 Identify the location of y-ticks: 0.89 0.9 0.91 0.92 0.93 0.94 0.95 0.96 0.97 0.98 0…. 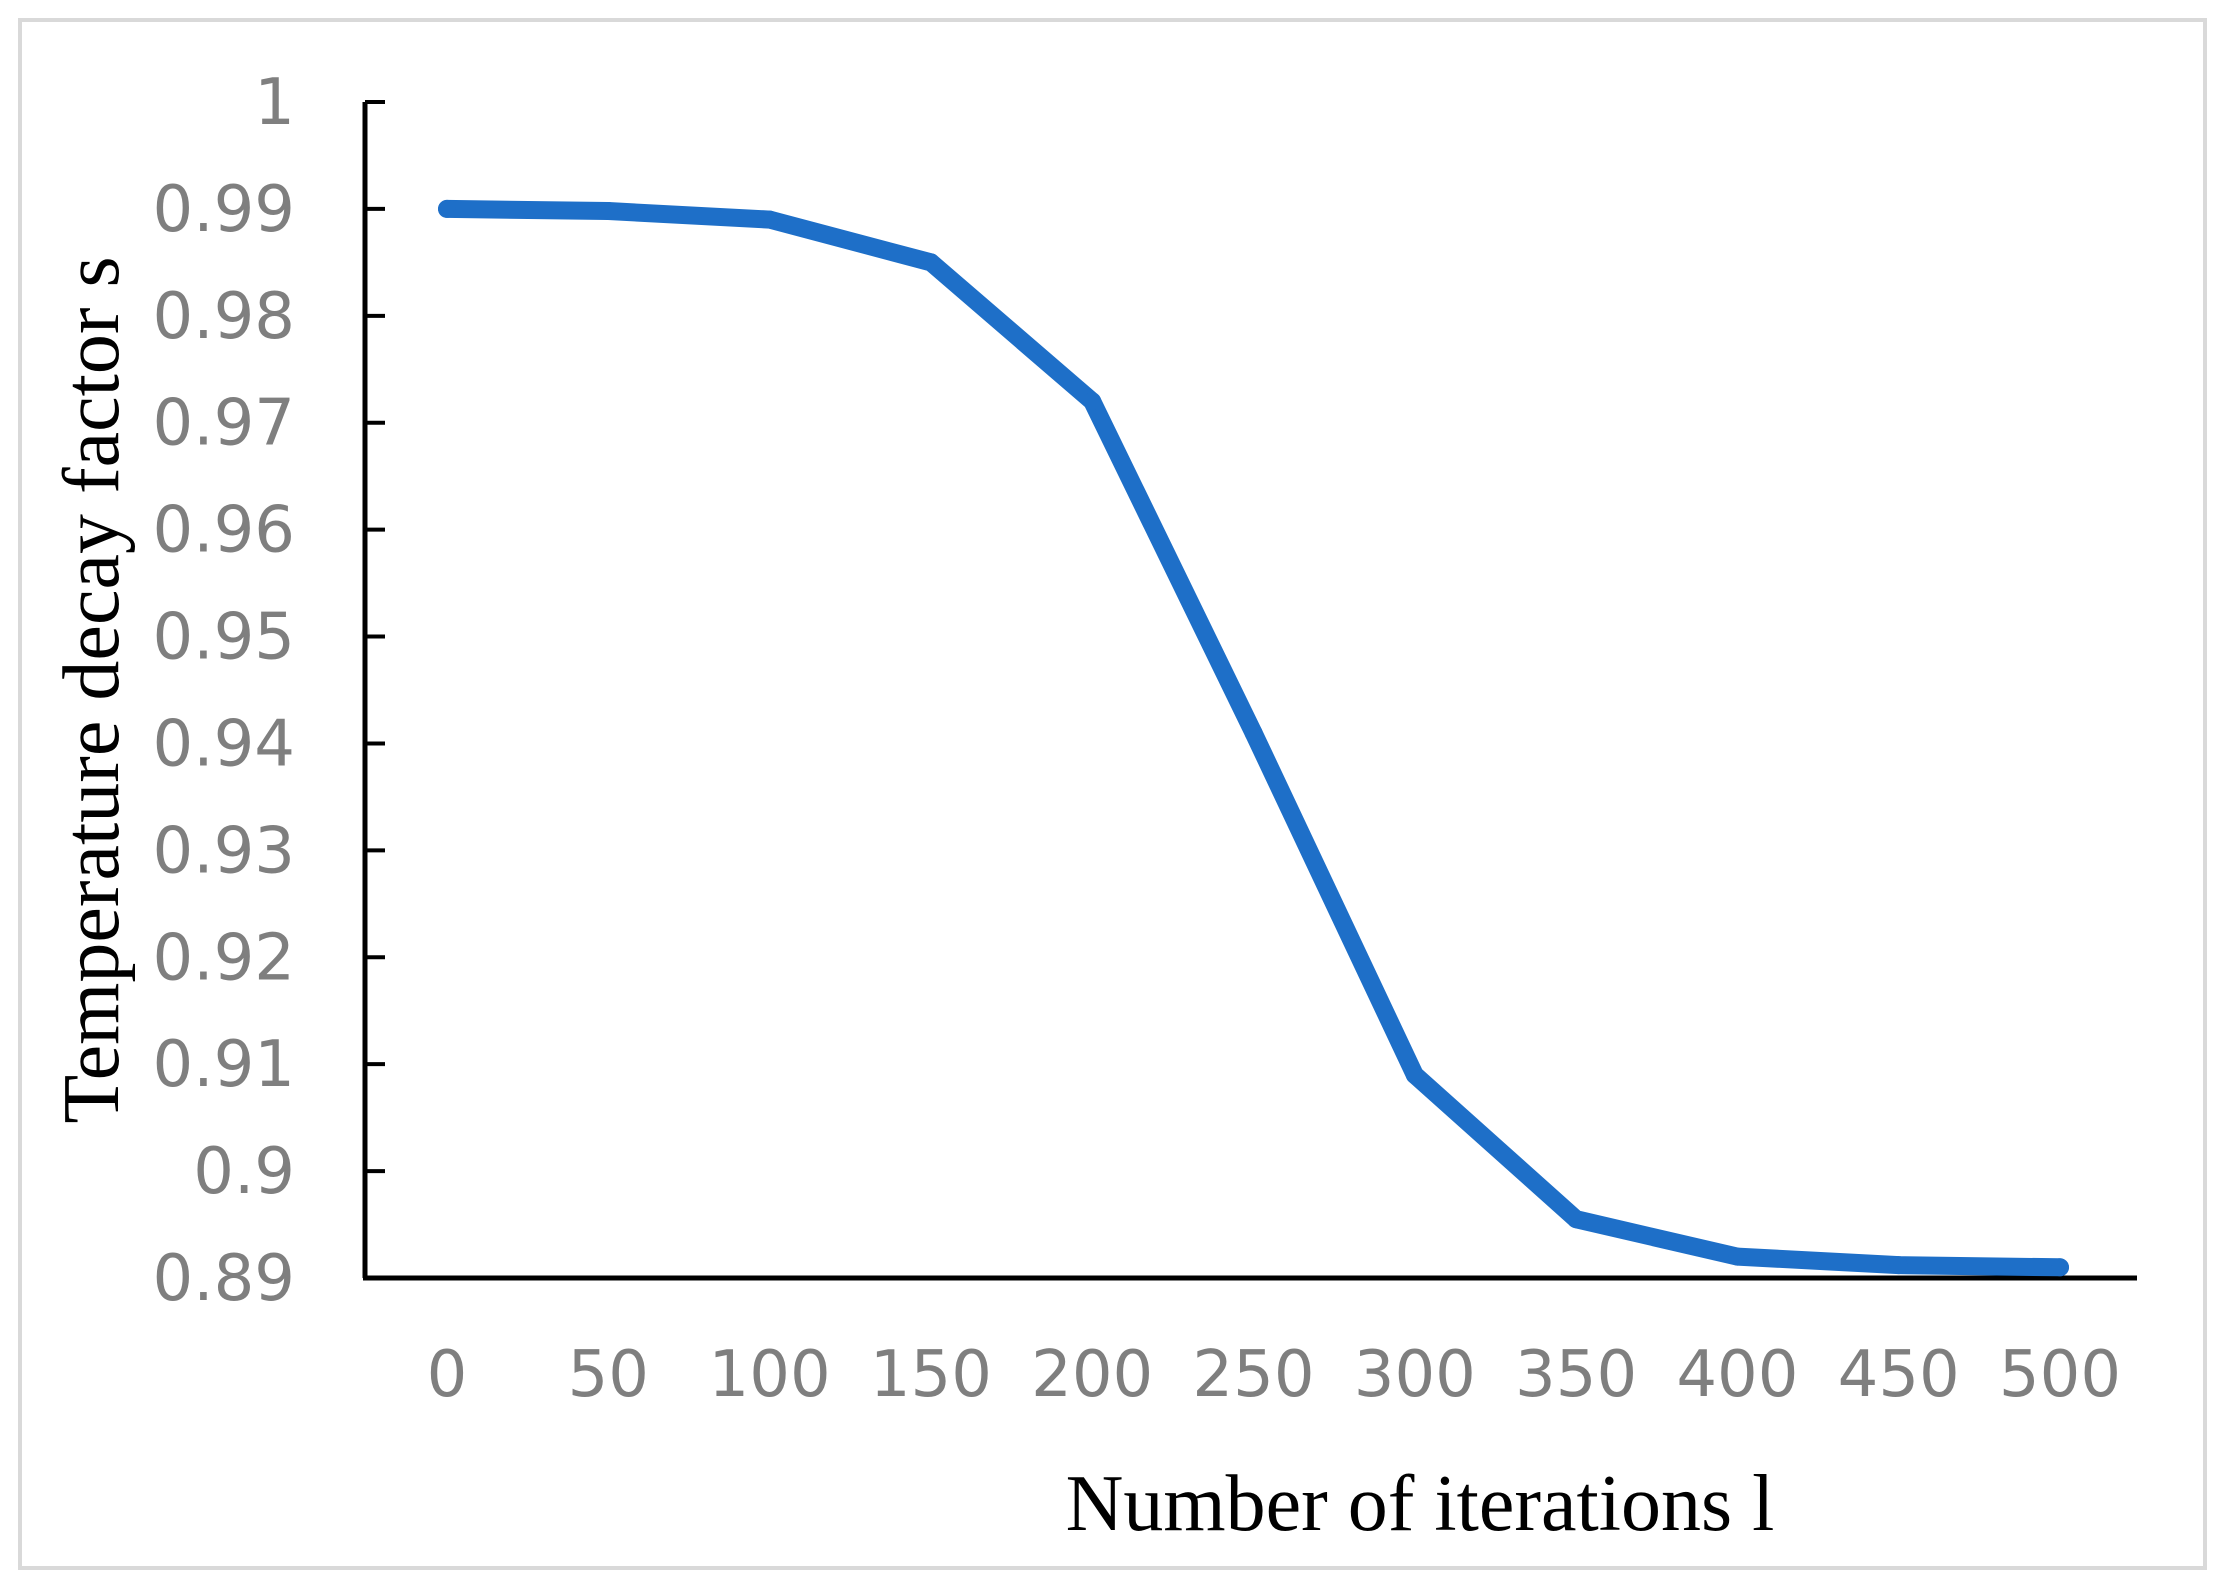
(269, 691).